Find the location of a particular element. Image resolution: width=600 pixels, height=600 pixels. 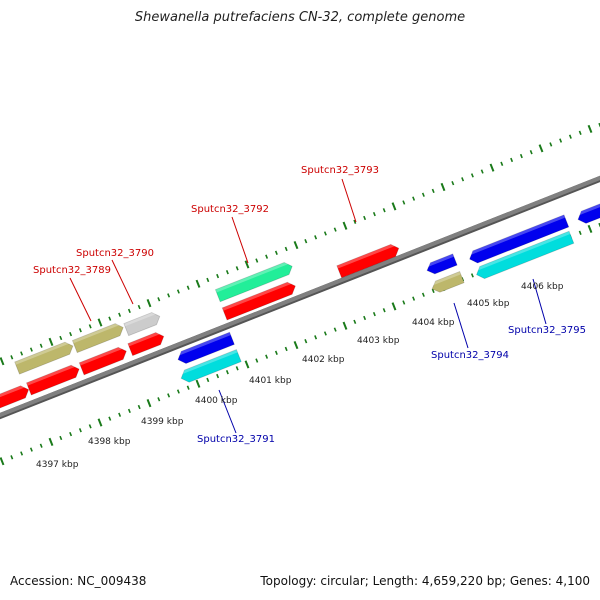

feature-forward-9-highlight is located at coordinates (141, 319).